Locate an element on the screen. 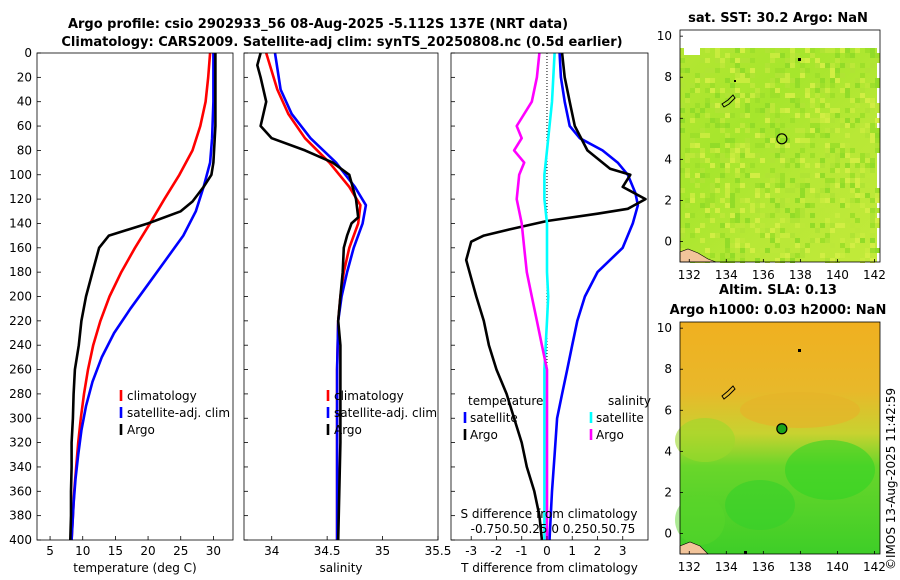 Image resolution: width=900 pixels, height=580 pixels. diff-xtick-label: -3 is located at coordinates (471, 551).